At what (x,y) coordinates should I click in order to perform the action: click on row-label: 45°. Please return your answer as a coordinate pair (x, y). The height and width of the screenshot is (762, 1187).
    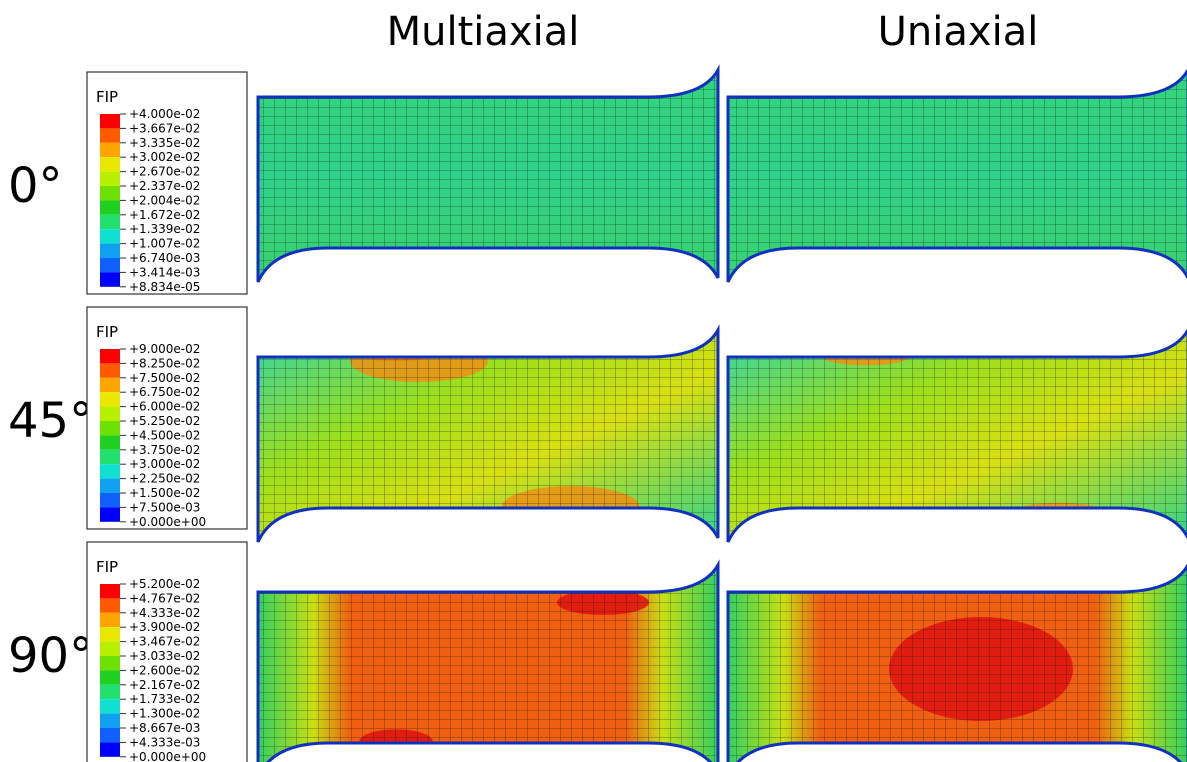
    Looking at the image, I should click on (50, 421).